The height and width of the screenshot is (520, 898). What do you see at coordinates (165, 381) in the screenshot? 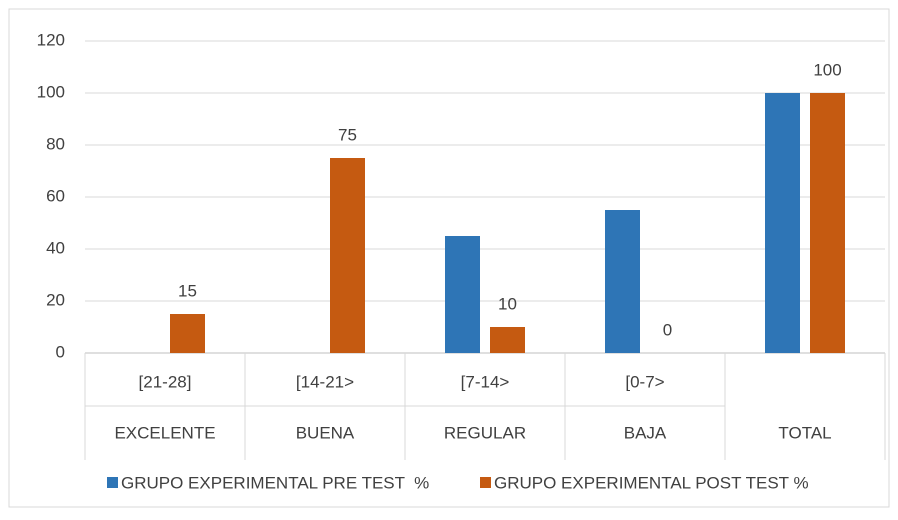
I see `x-tick-label: [21-28]` at bounding box center [165, 381].